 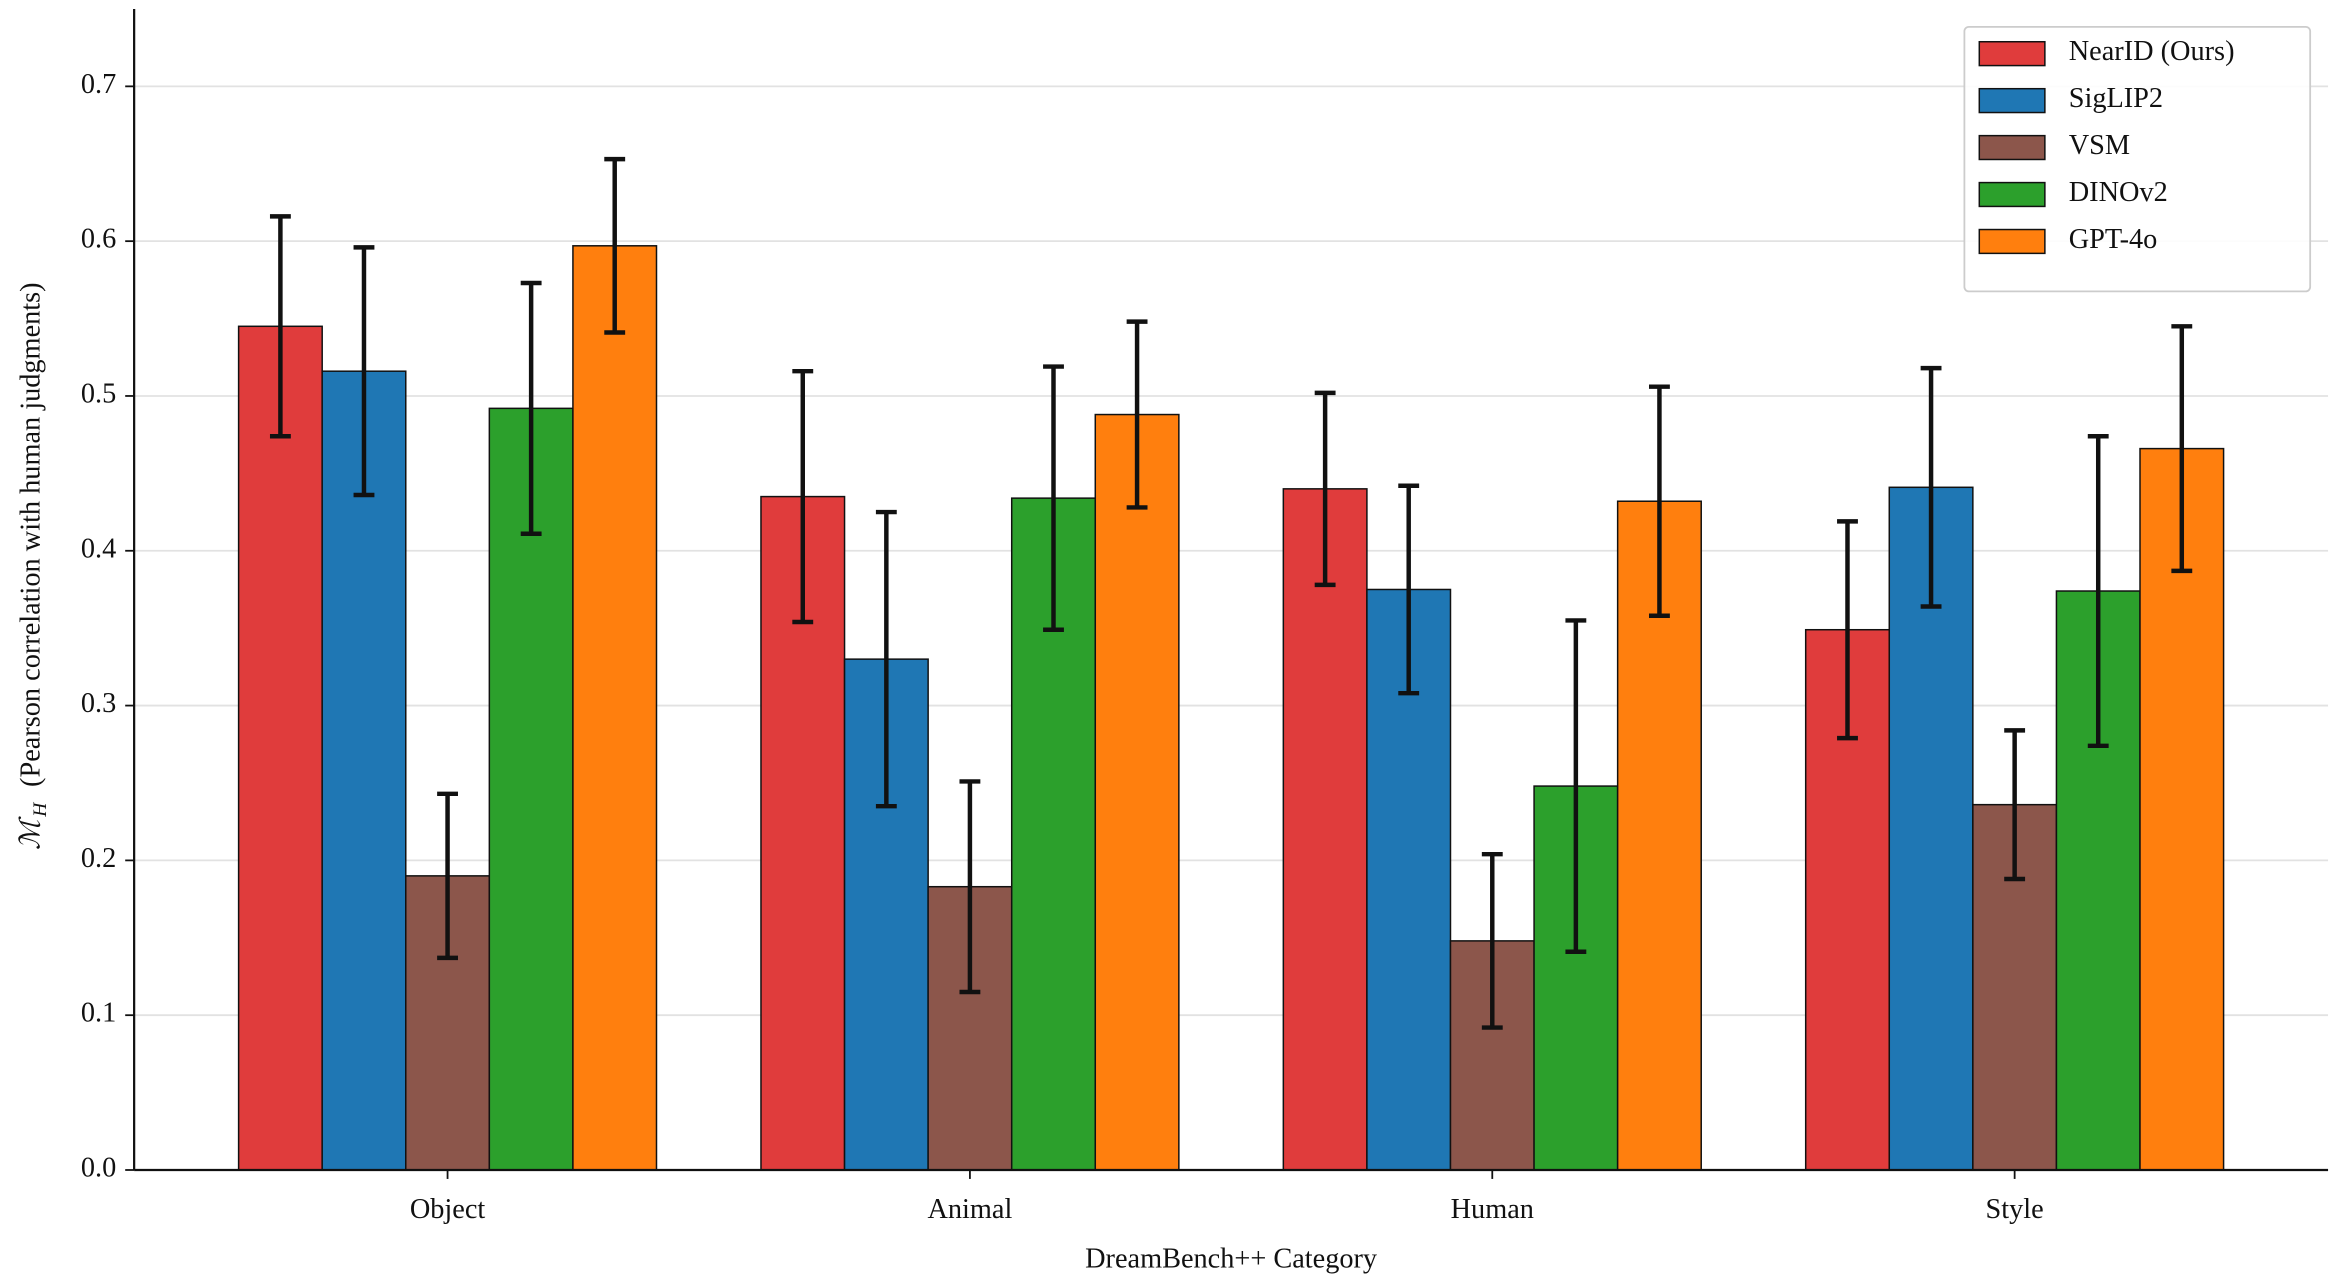 I want to click on y-tick-label: 0.1, so click(x=98, y=1013).